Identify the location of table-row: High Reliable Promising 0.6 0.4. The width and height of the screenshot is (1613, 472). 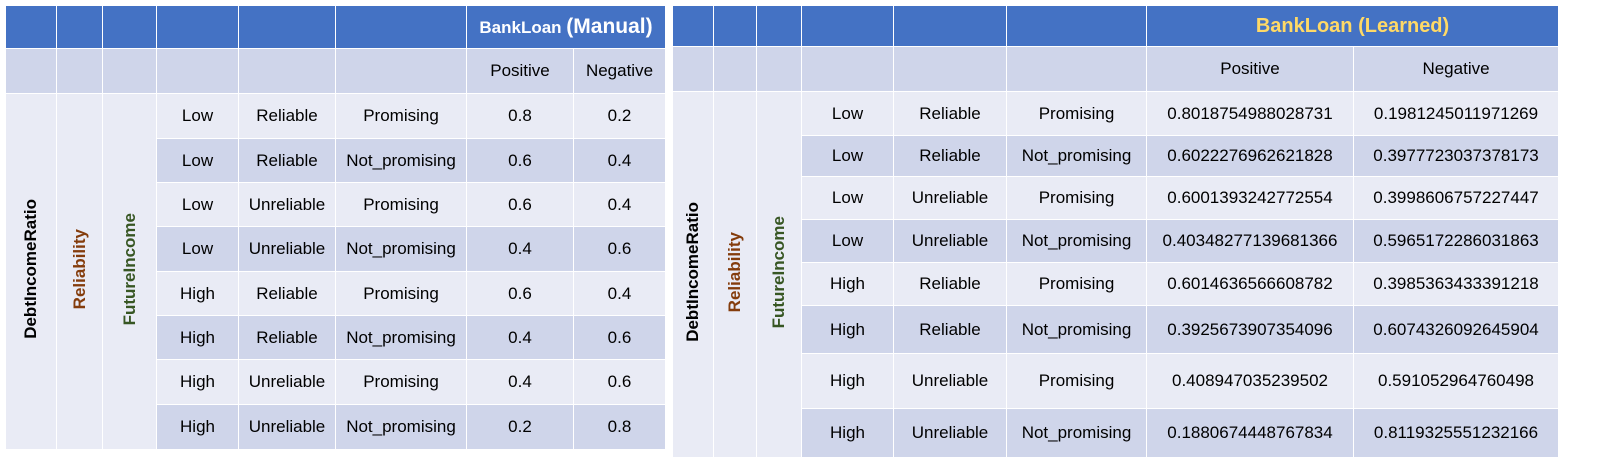
(336, 293).